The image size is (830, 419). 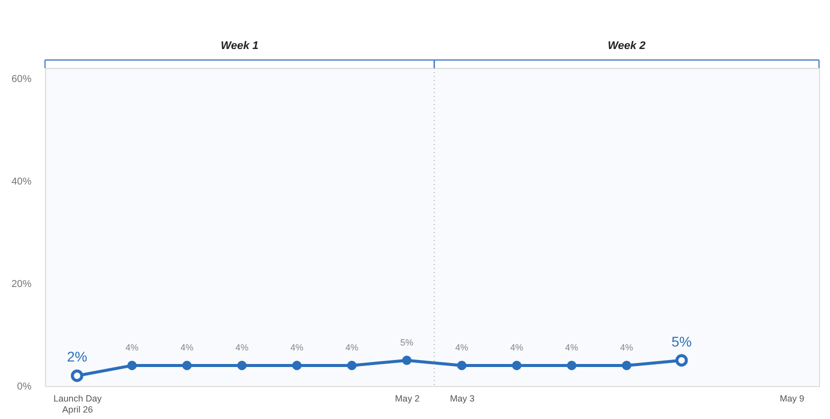 I want to click on x-tick-label: May 9, so click(x=792, y=399).